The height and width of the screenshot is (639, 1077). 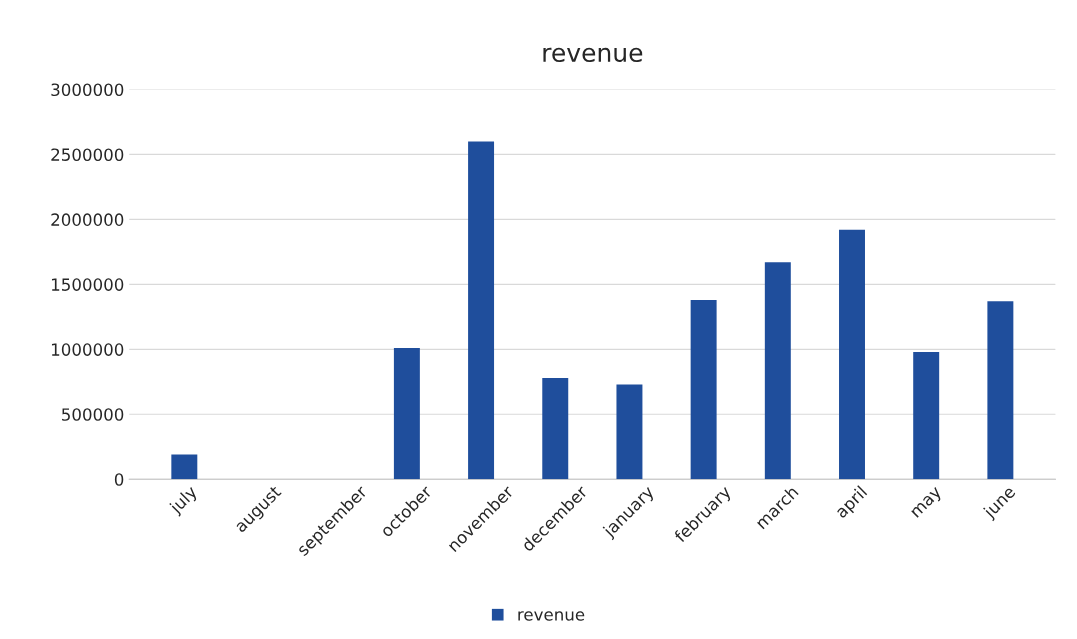 What do you see at coordinates (119, 479) in the screenshot?
I see `y-tick-label: 0` at bounding box center [119, 479].